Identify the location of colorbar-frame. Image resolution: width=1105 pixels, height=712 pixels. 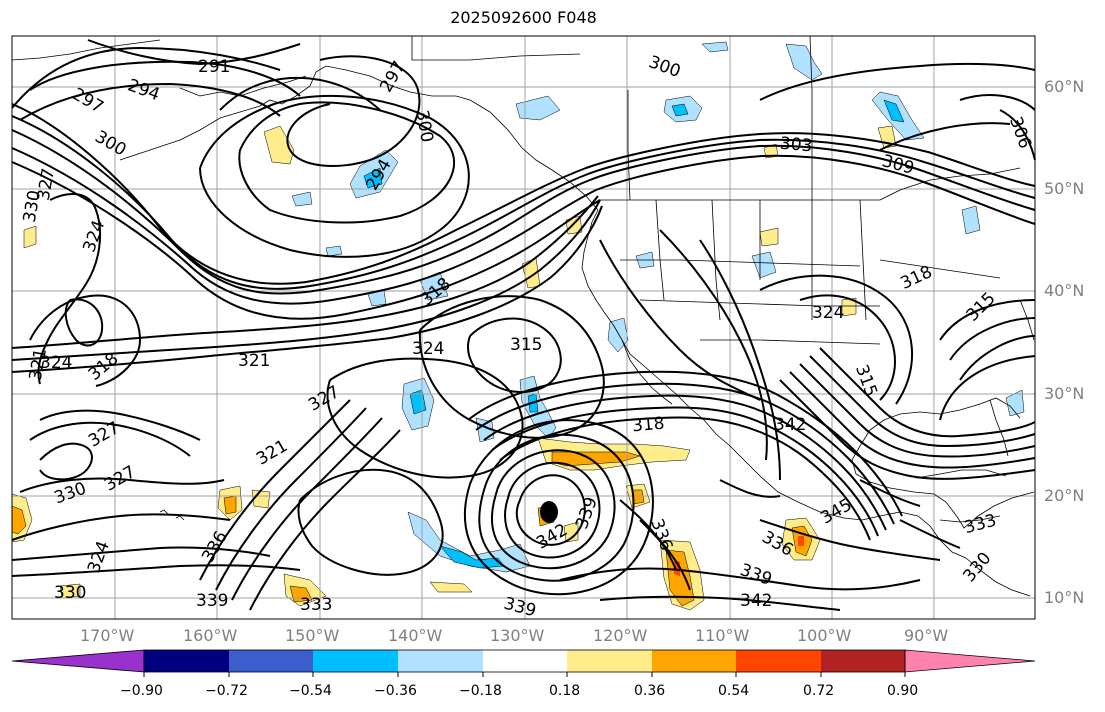
(524, 661).